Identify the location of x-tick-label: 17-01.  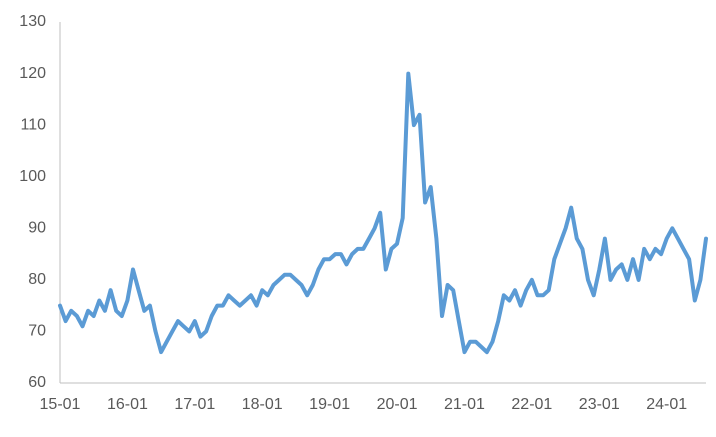
(194, 404).